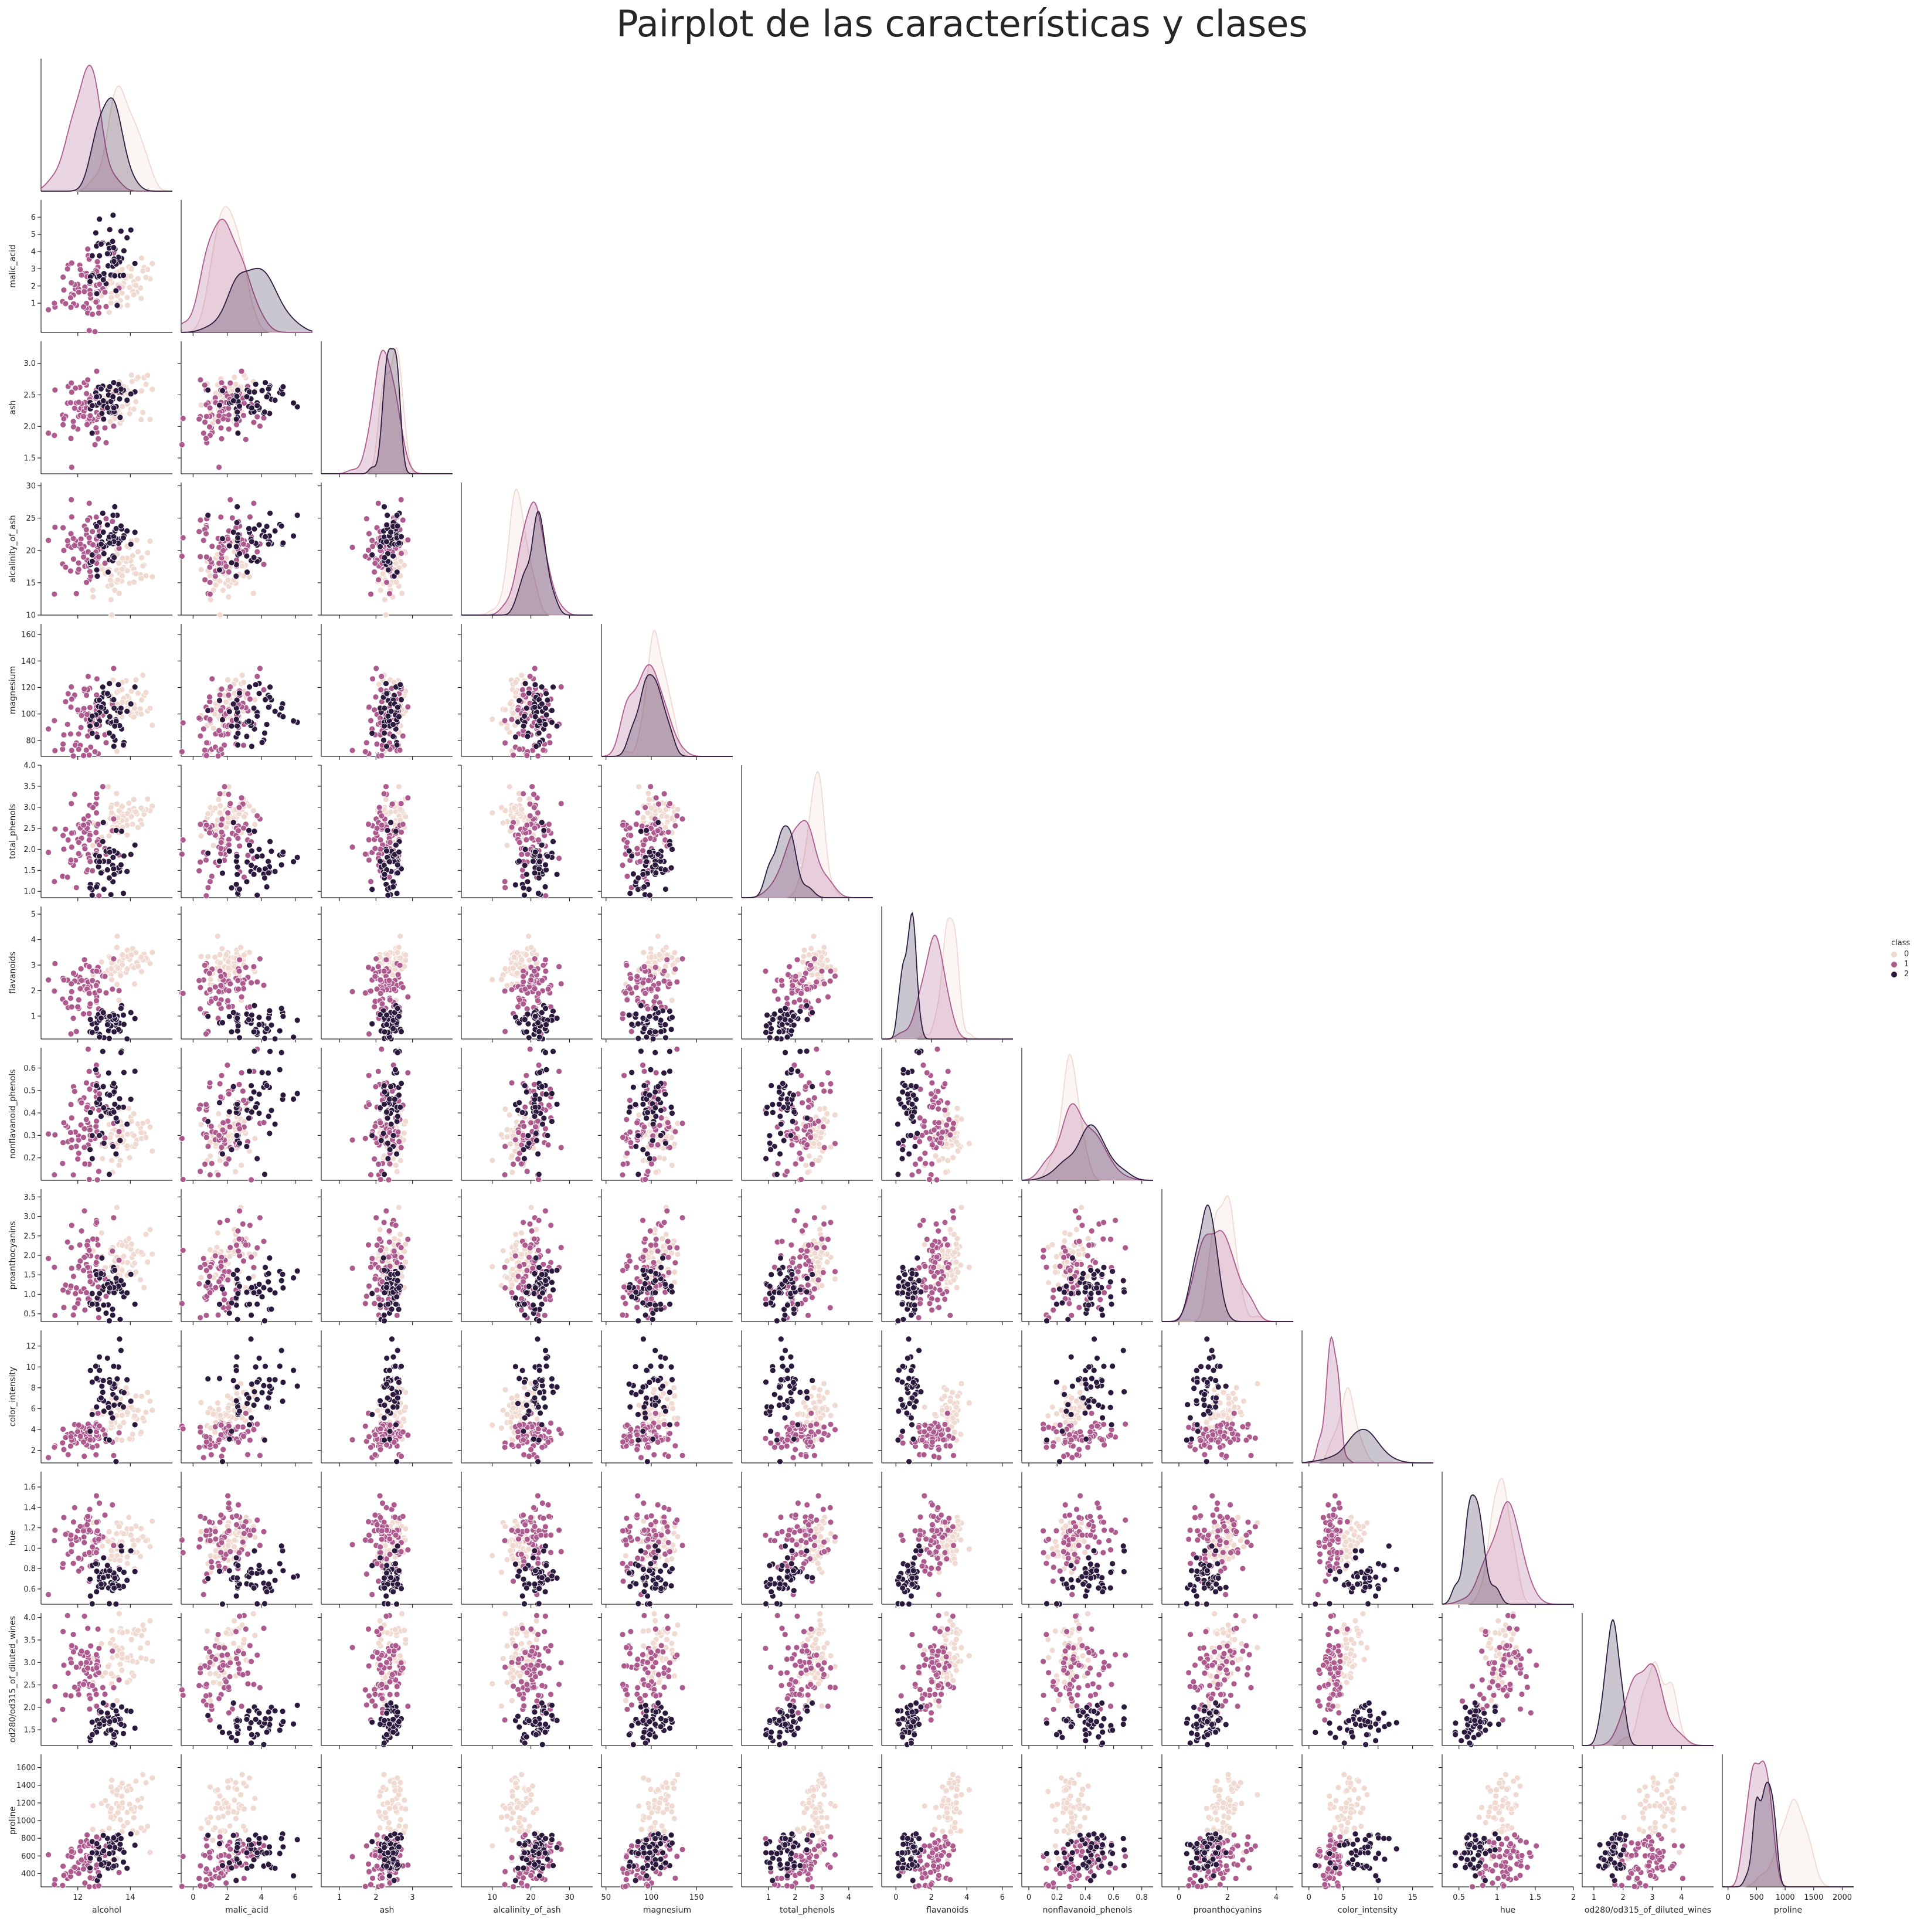 Image resolution: width=1924 pixels, height=1932 pixels. I want to click on panel-nonflavanoid_phenols-vs-alcalinity_of_ash, so click(526, 1115).